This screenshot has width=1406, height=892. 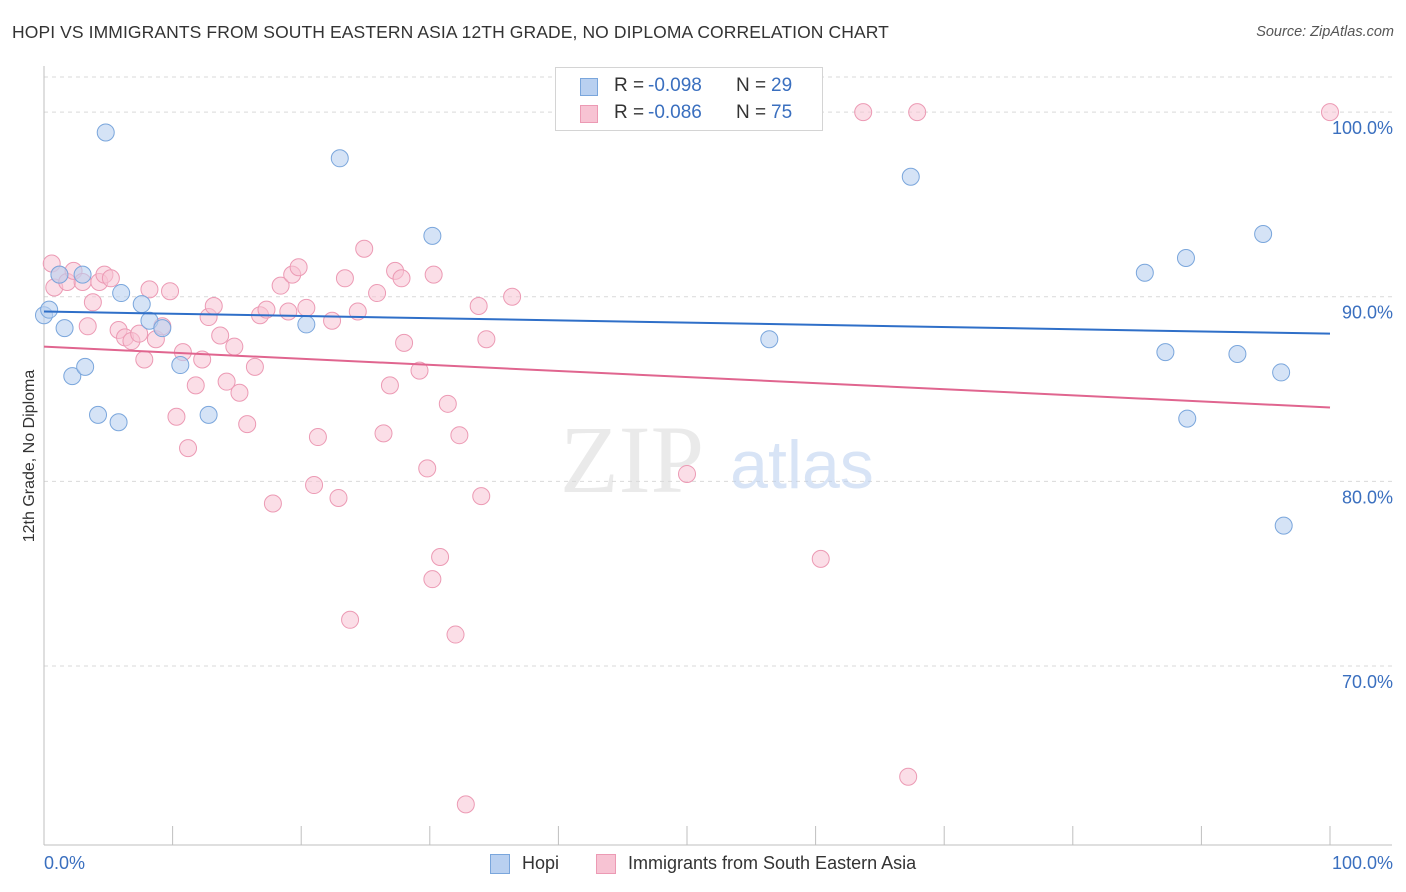 What do you see at coordinates (632, 459) in the screenshot?
I see `watermark-zip: ZIP` at bounding box center [632, 459].